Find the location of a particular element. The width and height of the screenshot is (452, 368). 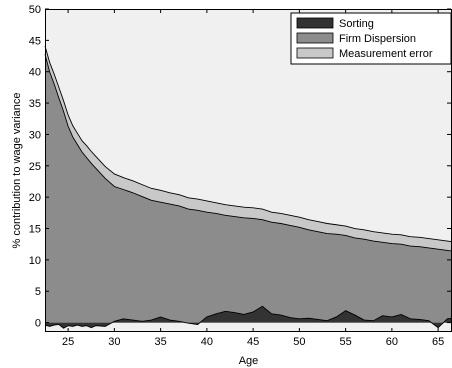

x-tick-label: 30 is located at coordinates (114, 342).